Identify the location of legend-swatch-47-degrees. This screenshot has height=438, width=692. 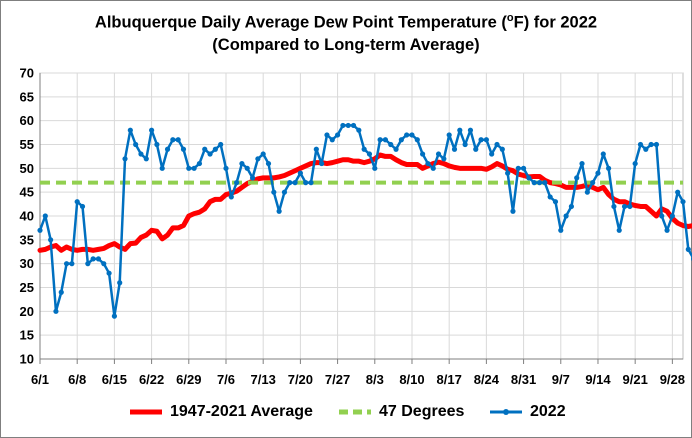
(355, 412).